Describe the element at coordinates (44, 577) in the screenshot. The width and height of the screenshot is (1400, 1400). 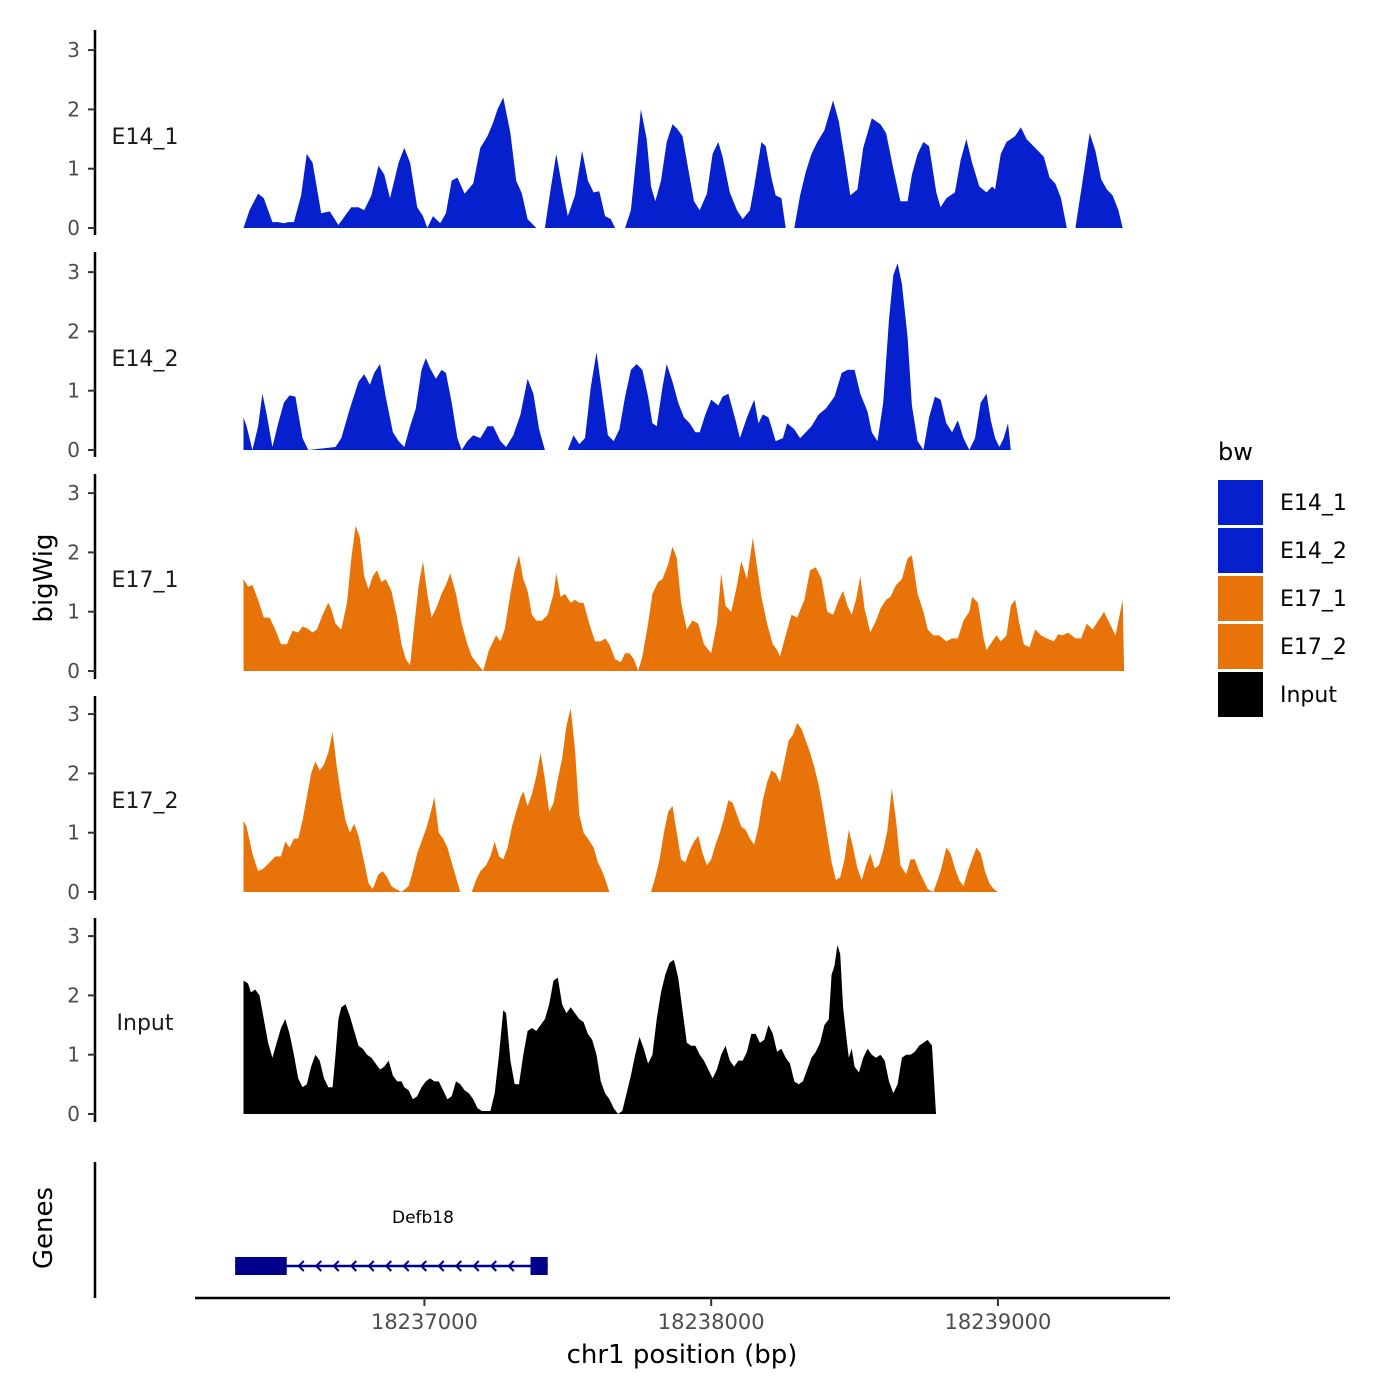
I see `y-axis-title: bigWig` at that location.